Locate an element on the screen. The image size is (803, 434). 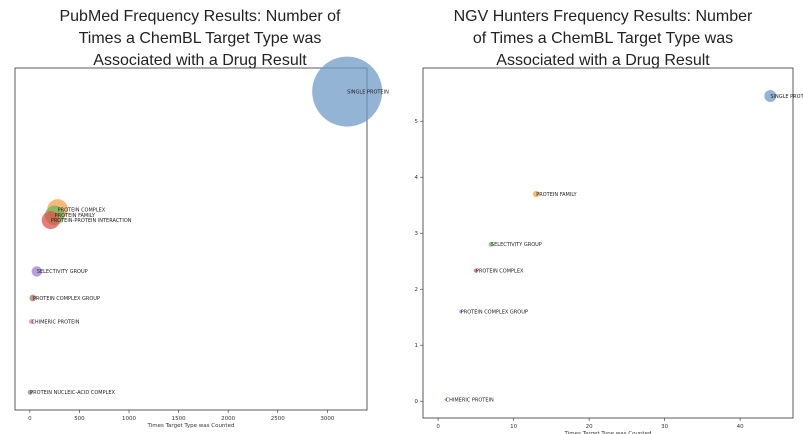
point-label: PROTEIN NUCLEIC-ACID COMPLEX is located at coordinates (72, 393).